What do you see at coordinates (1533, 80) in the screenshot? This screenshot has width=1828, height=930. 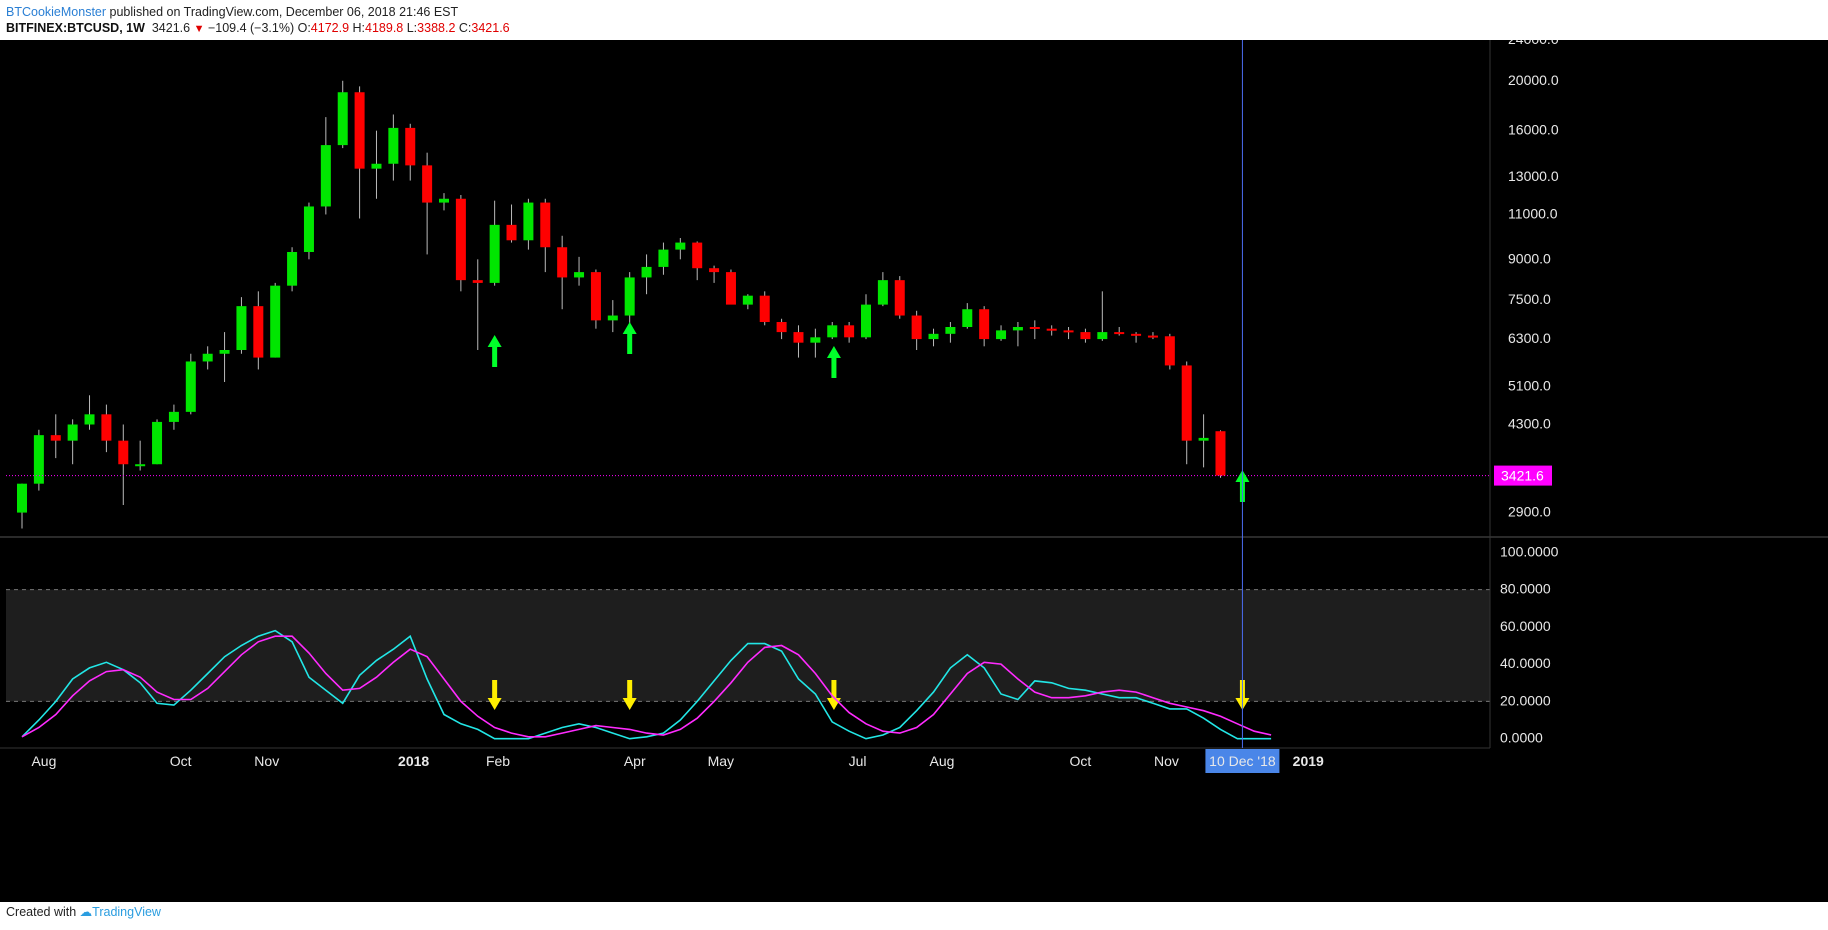 I see `price-tick-label: 20000.0` at bounding box center [1533, 80].